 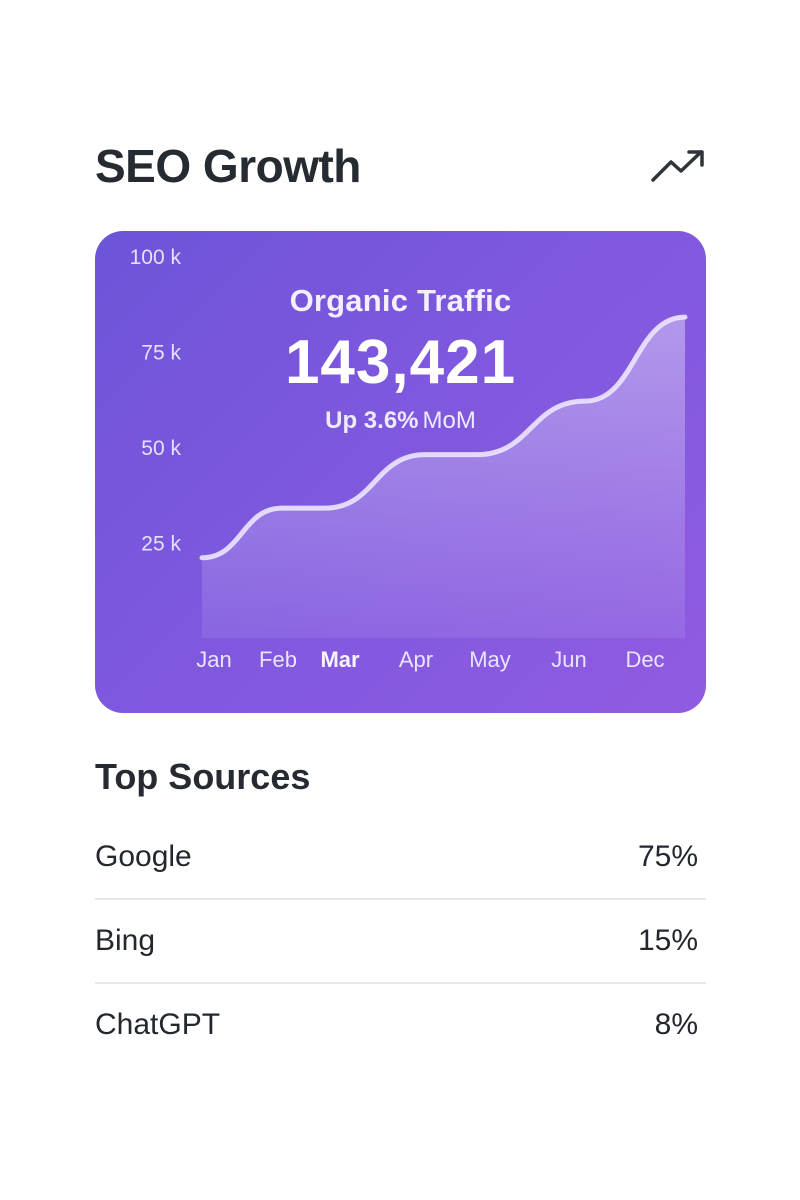 I want to click on change-unit: MoM, so click(x=449, y=420).